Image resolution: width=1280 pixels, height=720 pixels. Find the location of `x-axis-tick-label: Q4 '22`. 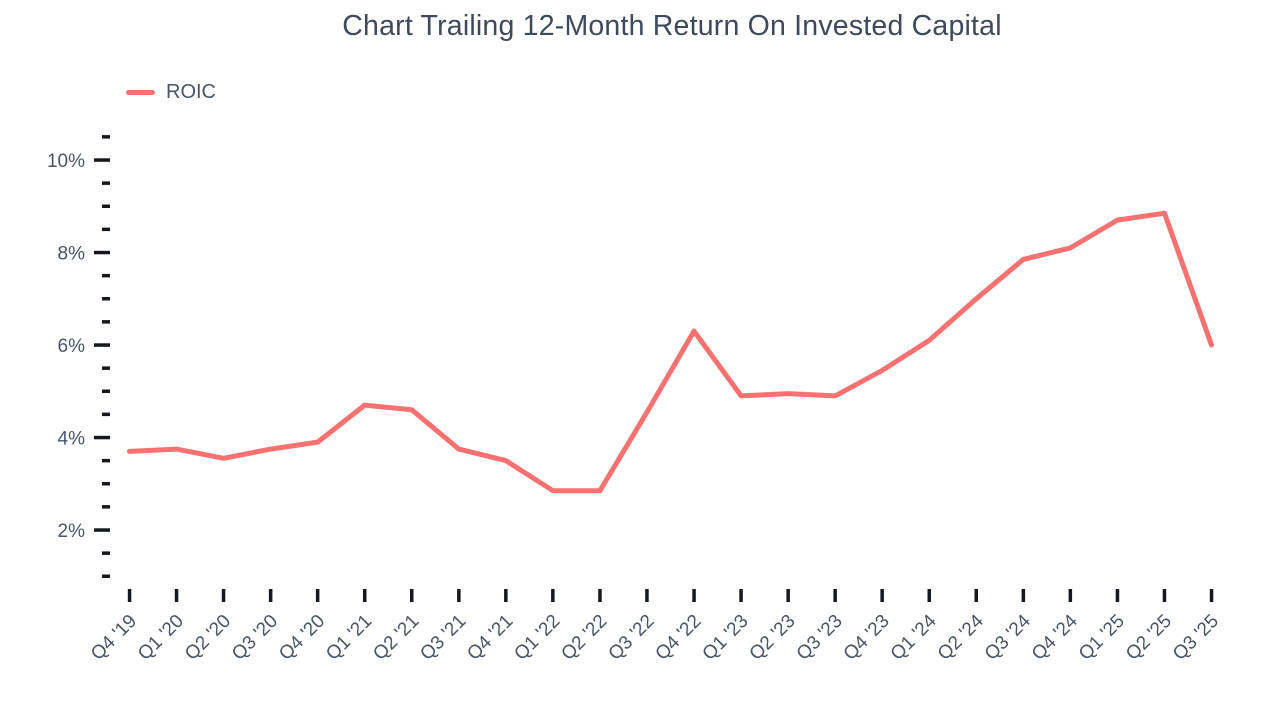

x-axis-tick-label: Q4 '22 is located at coordinates (679, 638).